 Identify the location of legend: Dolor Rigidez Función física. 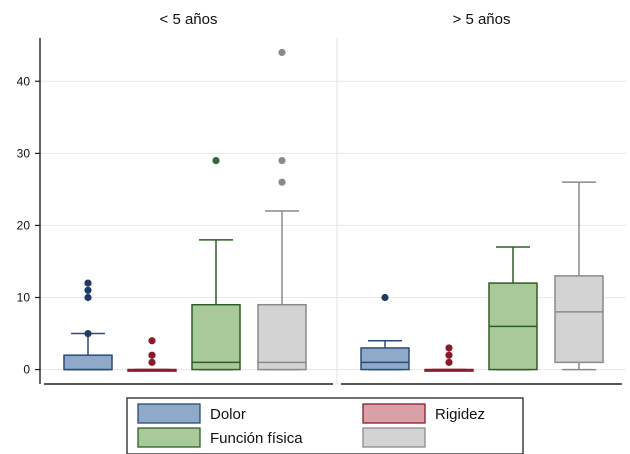
(325, 425).